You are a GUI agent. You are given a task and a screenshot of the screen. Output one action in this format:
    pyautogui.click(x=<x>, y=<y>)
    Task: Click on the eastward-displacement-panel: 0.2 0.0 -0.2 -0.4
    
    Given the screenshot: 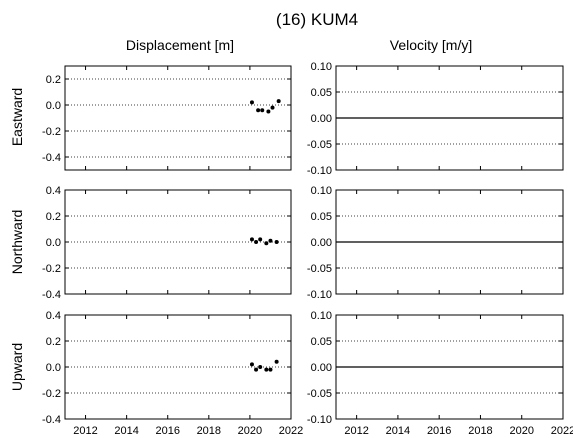 What is the action you would take?
    pyautogui.click(x=167, y=118)
    